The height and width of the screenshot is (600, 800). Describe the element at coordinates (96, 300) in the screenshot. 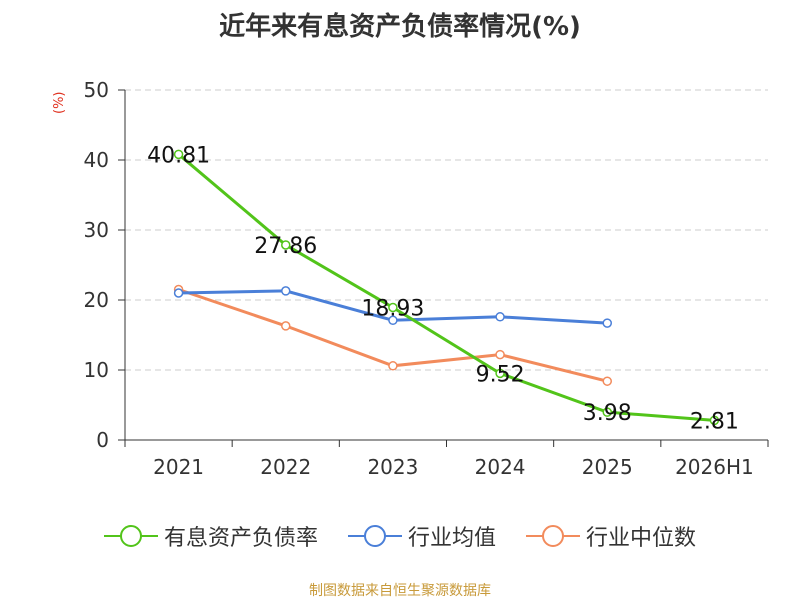

I see `y-tick-label: 20` at that location.